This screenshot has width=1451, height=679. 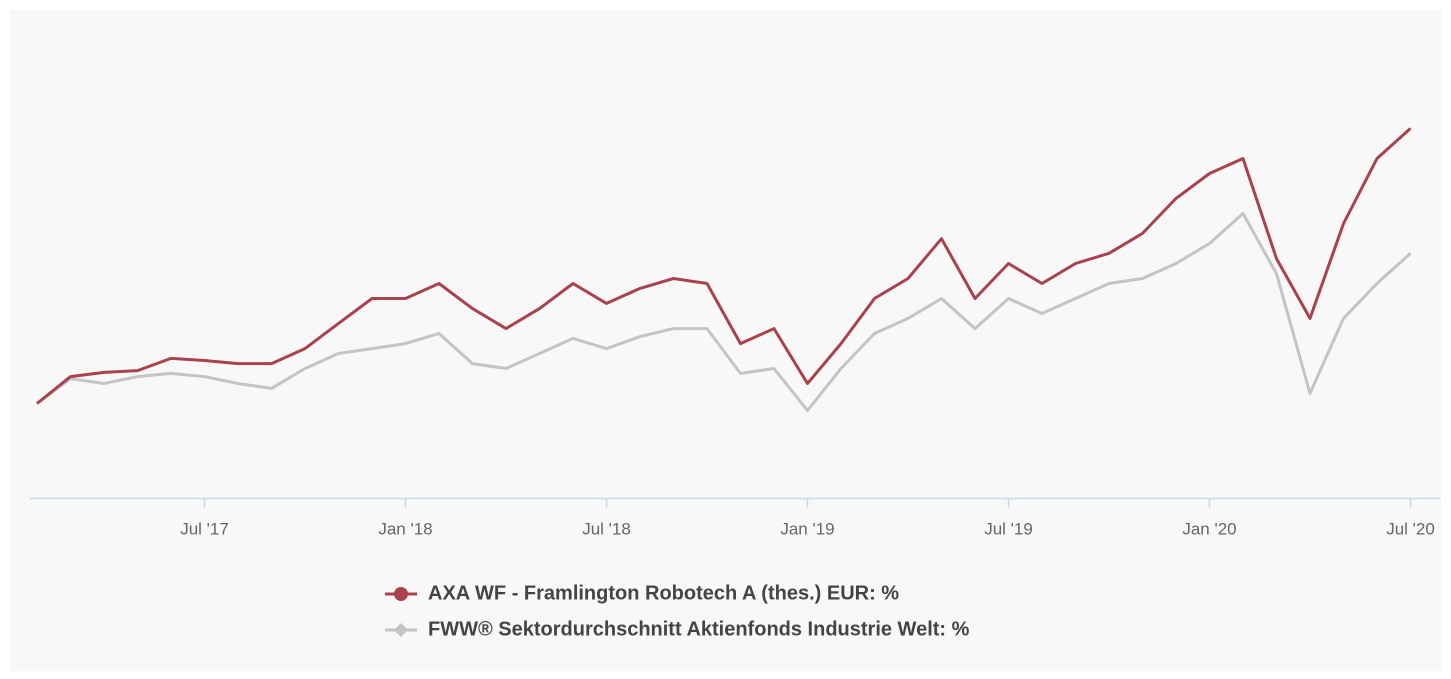 I want to click on x-tick-label: Jul '20, so click(x=1410, y=528).